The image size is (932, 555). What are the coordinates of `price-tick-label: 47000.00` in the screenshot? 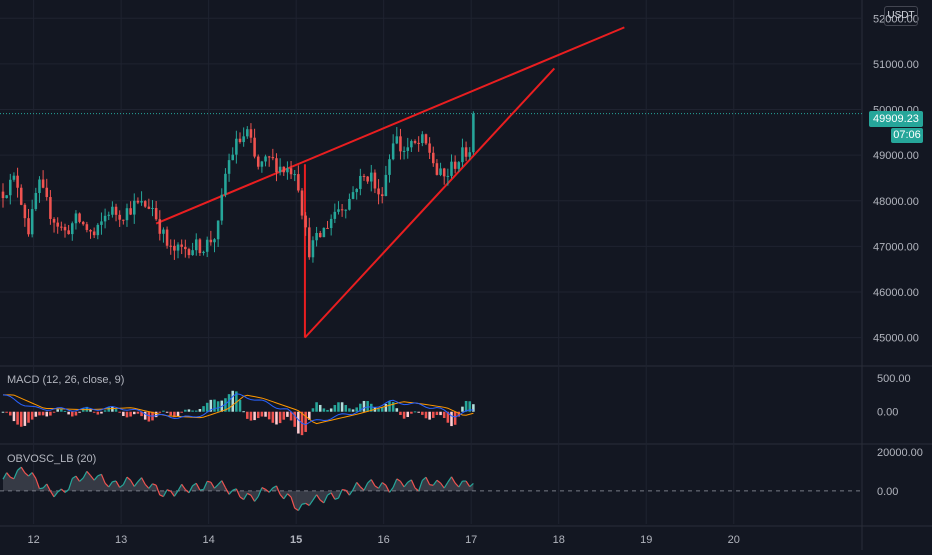 It's located at (896, 247).